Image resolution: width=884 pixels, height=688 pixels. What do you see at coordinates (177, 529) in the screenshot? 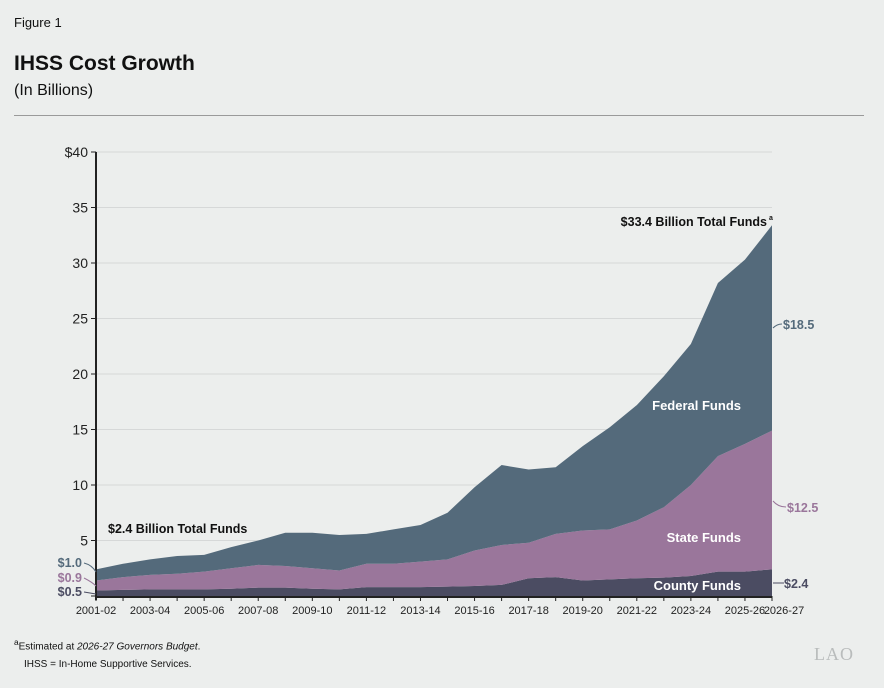
I see `start-total-annotation: $2.4 Billion Total Funds` at bounding box center [177, 529].